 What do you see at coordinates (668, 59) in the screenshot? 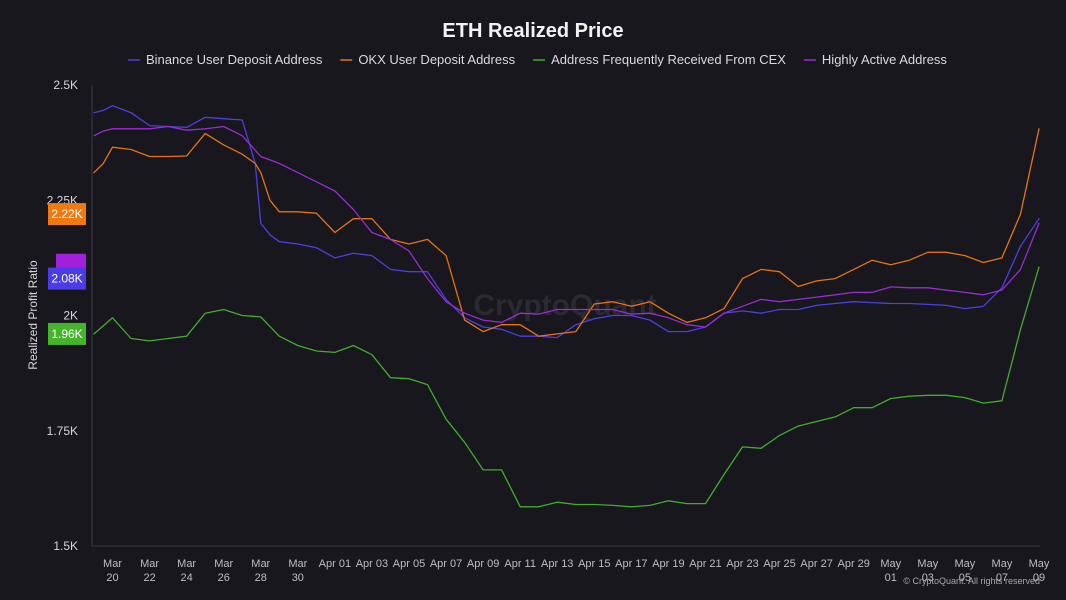
I see `legend-label: Address Frequently Received From CEX` at bounding box center [668, 59].